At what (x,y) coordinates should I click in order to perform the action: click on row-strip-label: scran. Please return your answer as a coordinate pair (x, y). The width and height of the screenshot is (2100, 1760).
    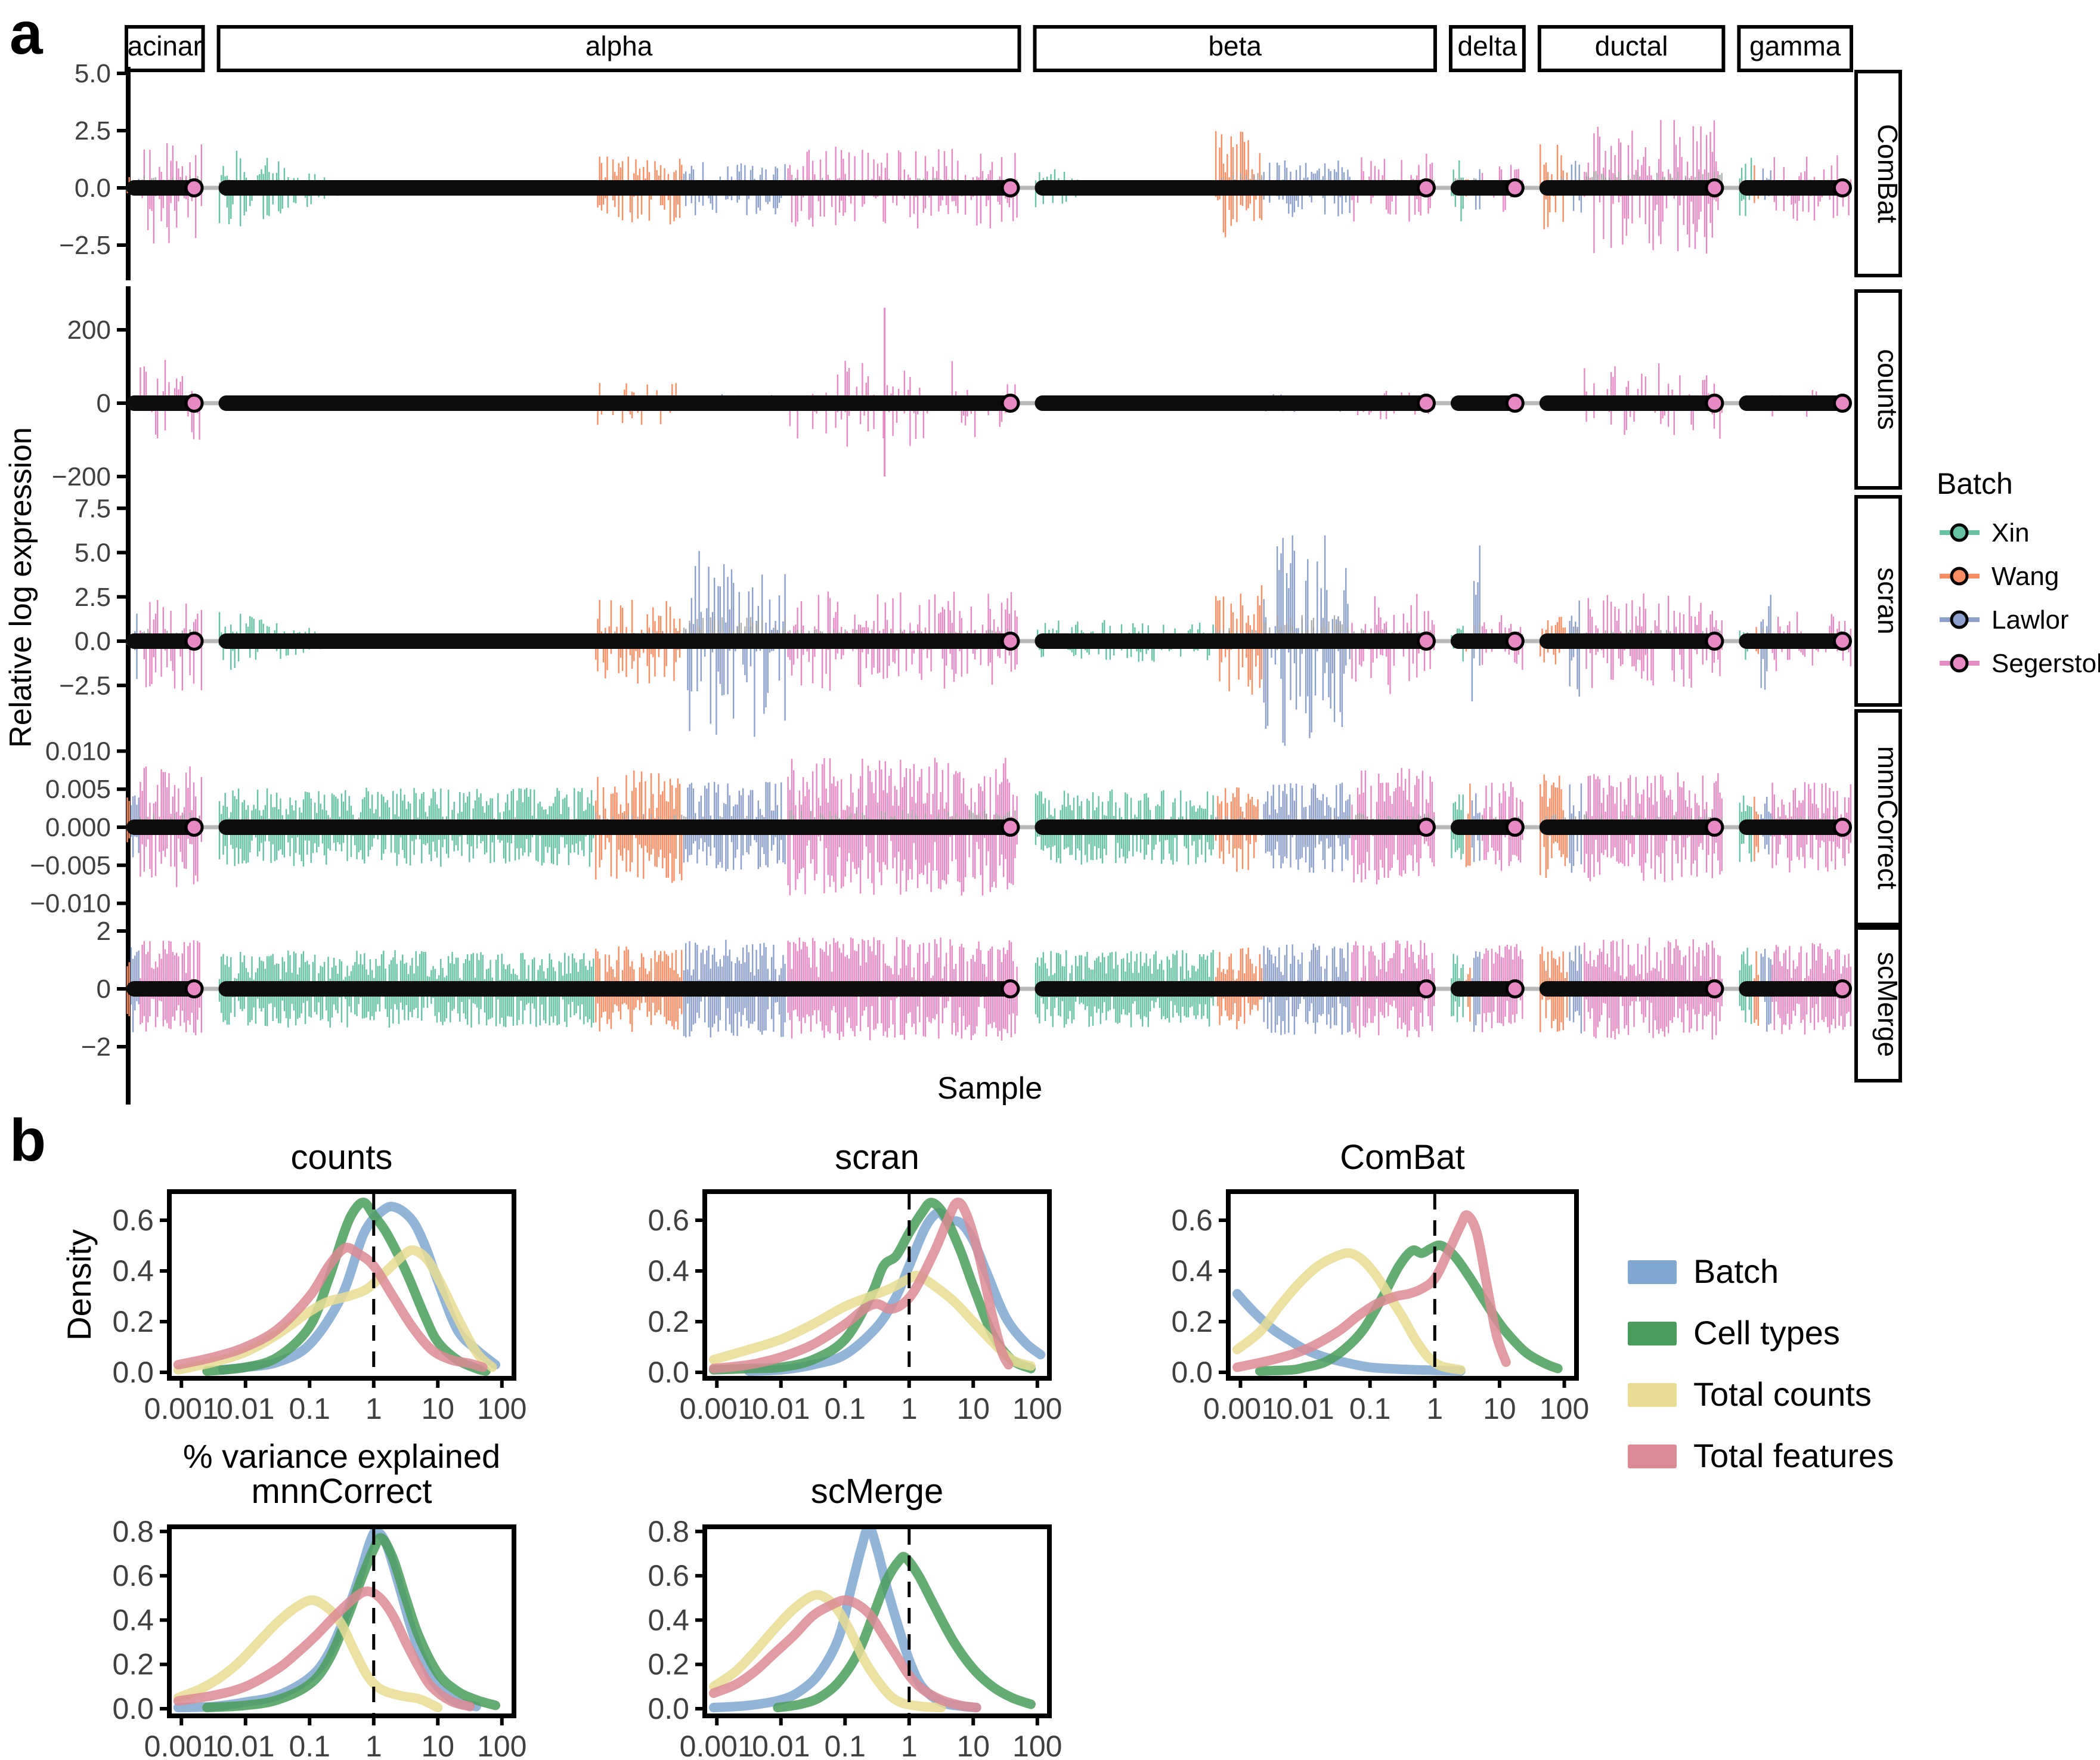
    Looking at the image, I should click on (1887, 600).